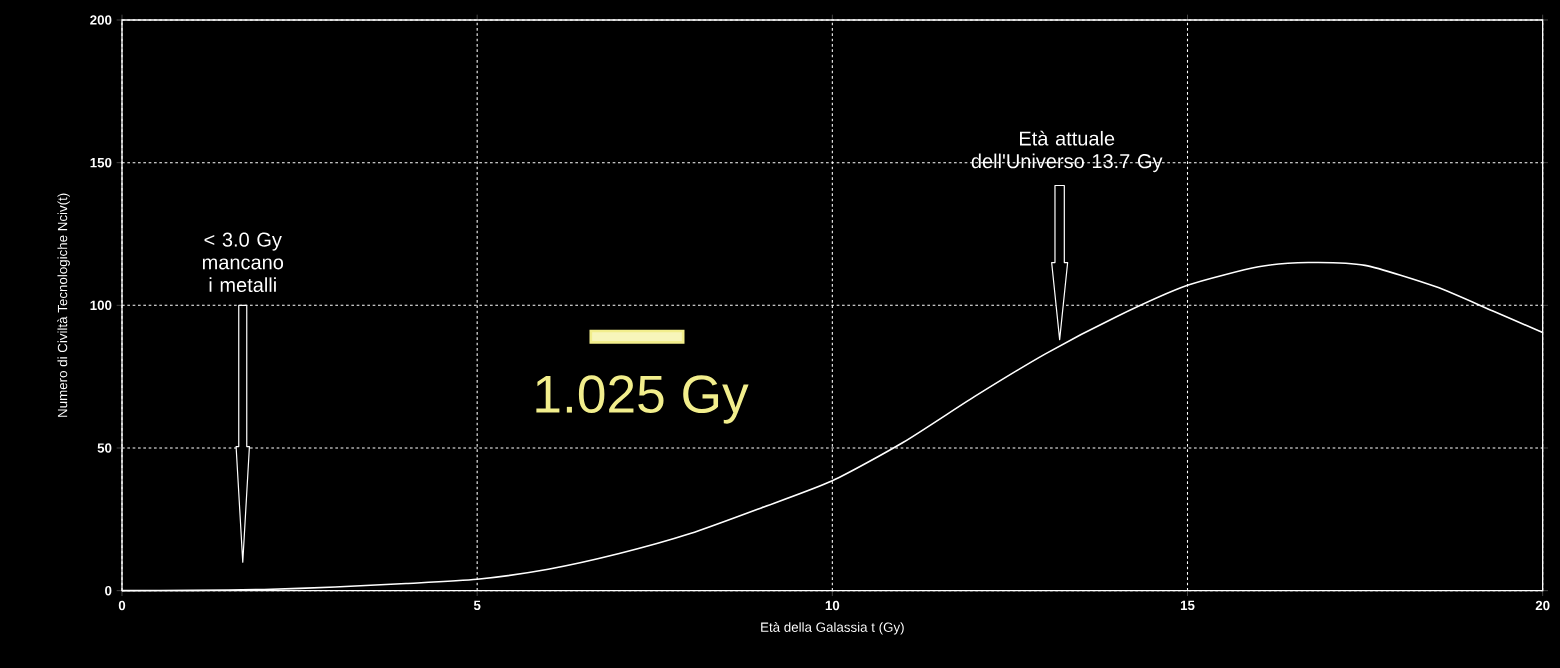 The width and height of the screenshot is (1560, 668). What do you see at coordinates (101, 162) in the screenshot?
I see `y-tick-label: 150` at bounding box center [101, 162].